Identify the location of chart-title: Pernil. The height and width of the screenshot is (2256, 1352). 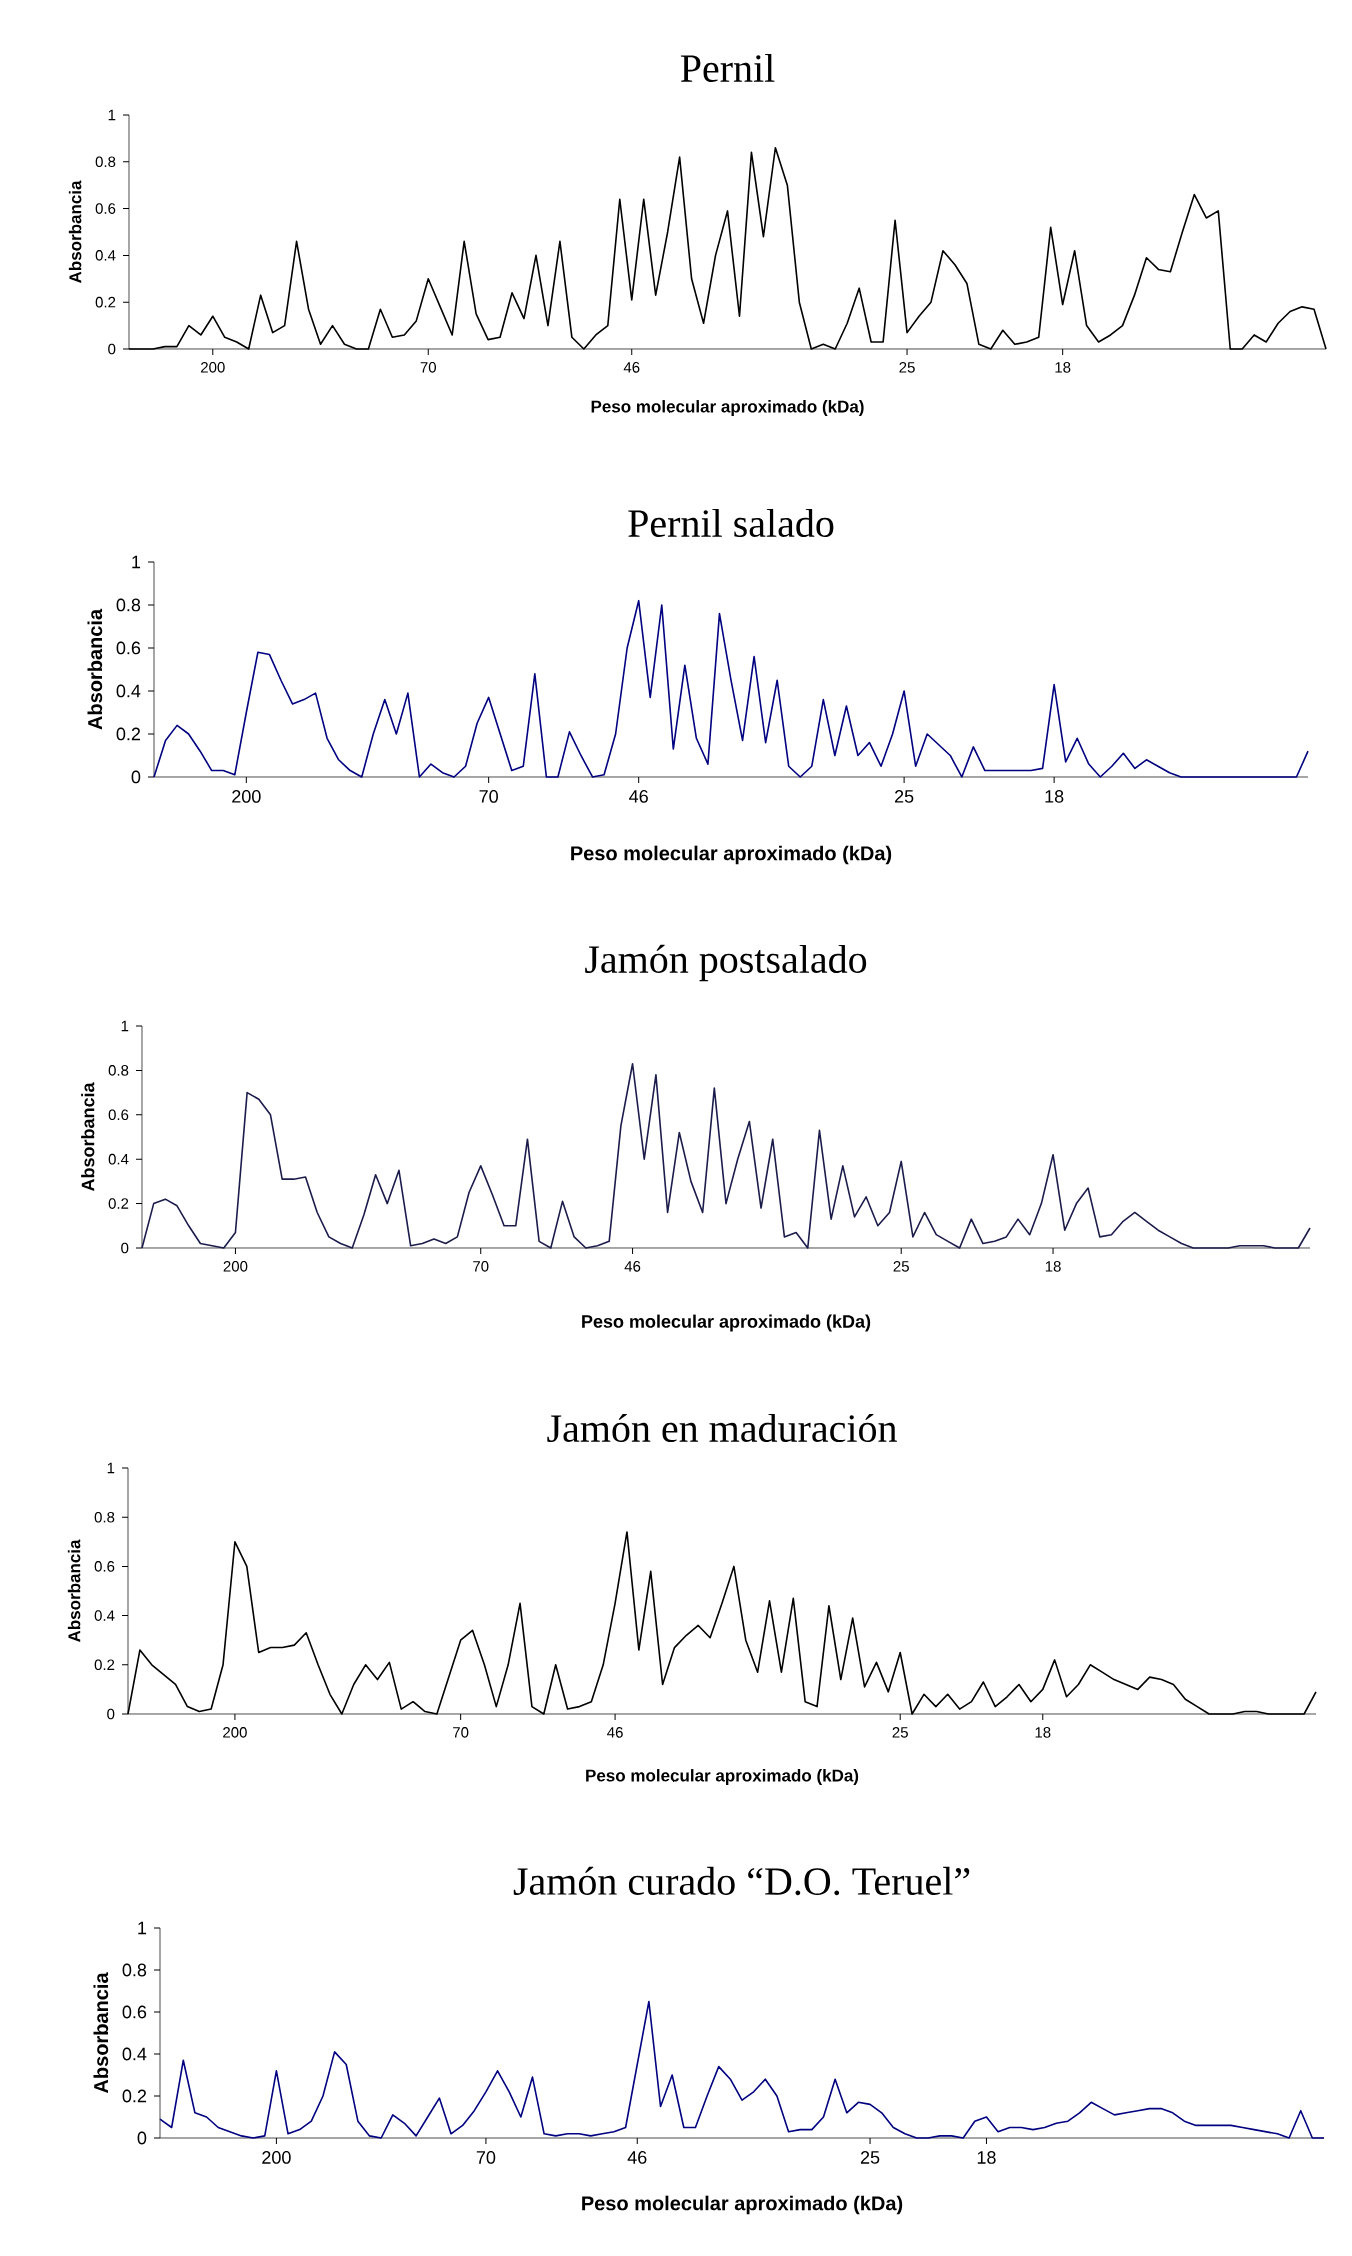
(727, 68).